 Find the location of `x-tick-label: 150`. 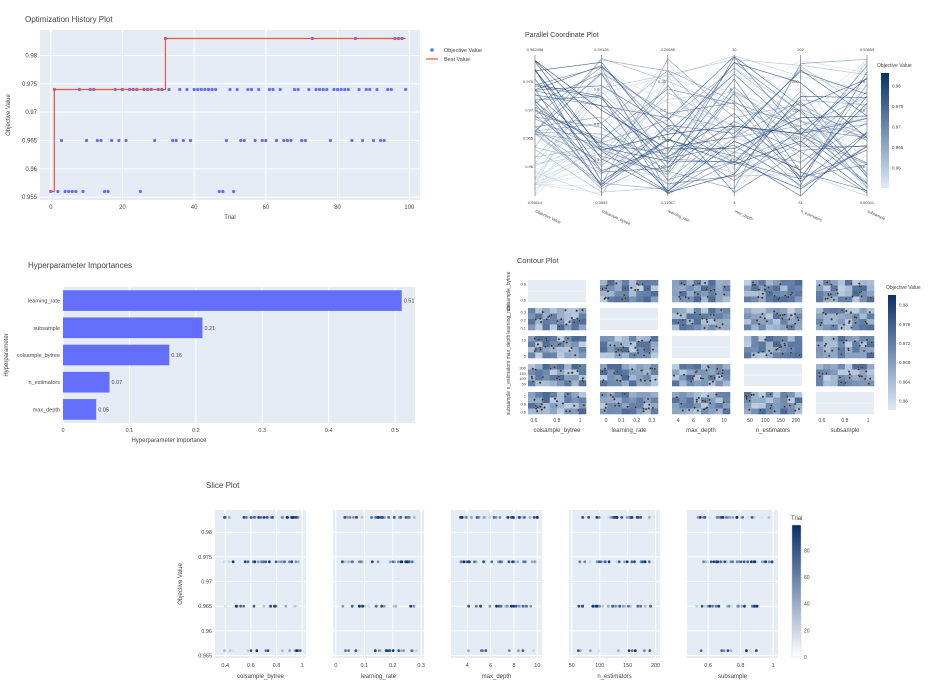

x-tick-label: 150 is located at coordinates (780, 421).